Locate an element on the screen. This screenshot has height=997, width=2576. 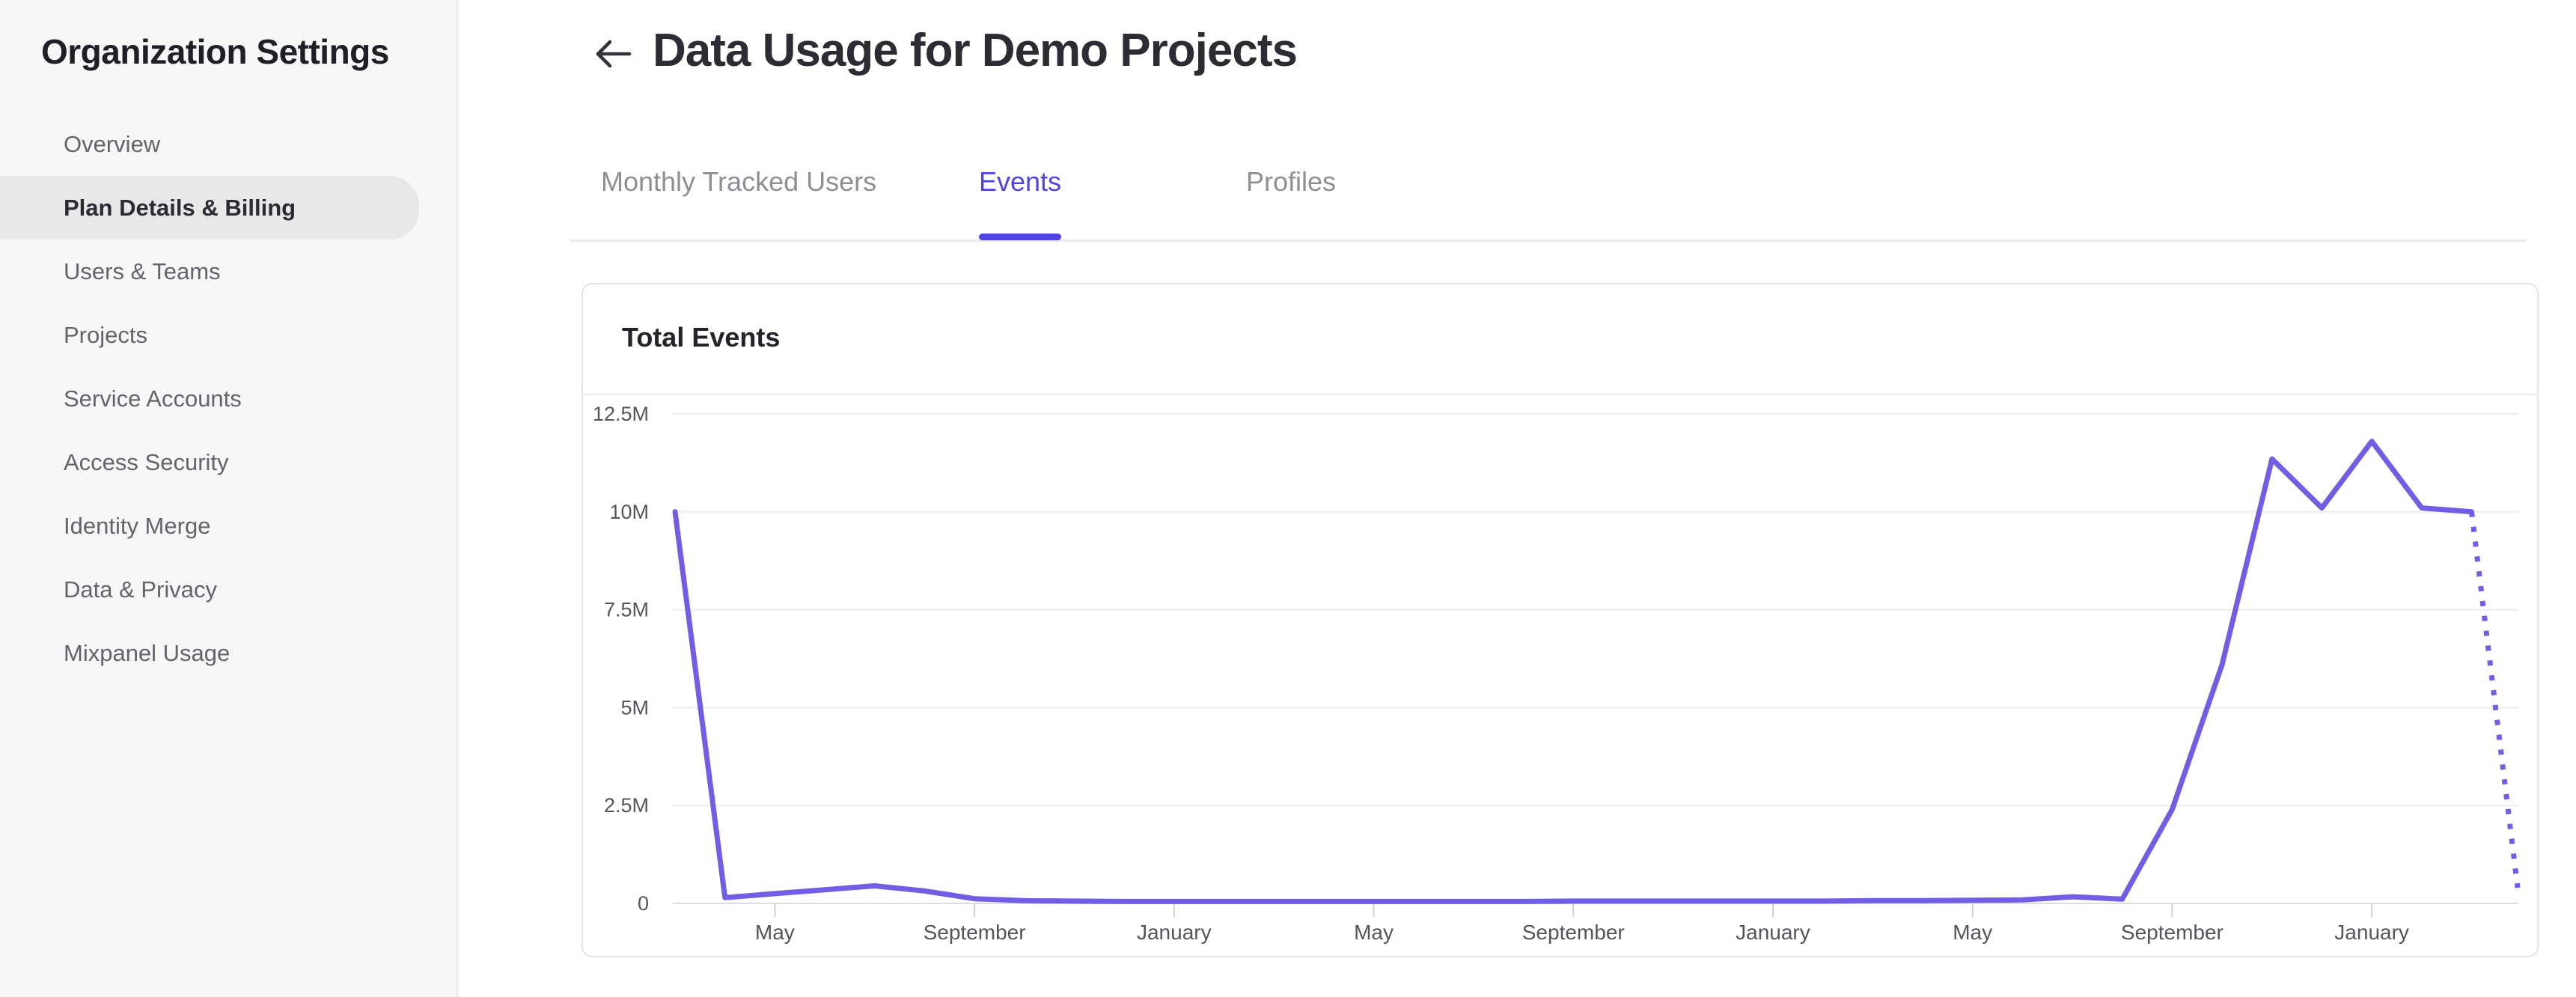
events-projection-line is located at coordinates (2495, 700).